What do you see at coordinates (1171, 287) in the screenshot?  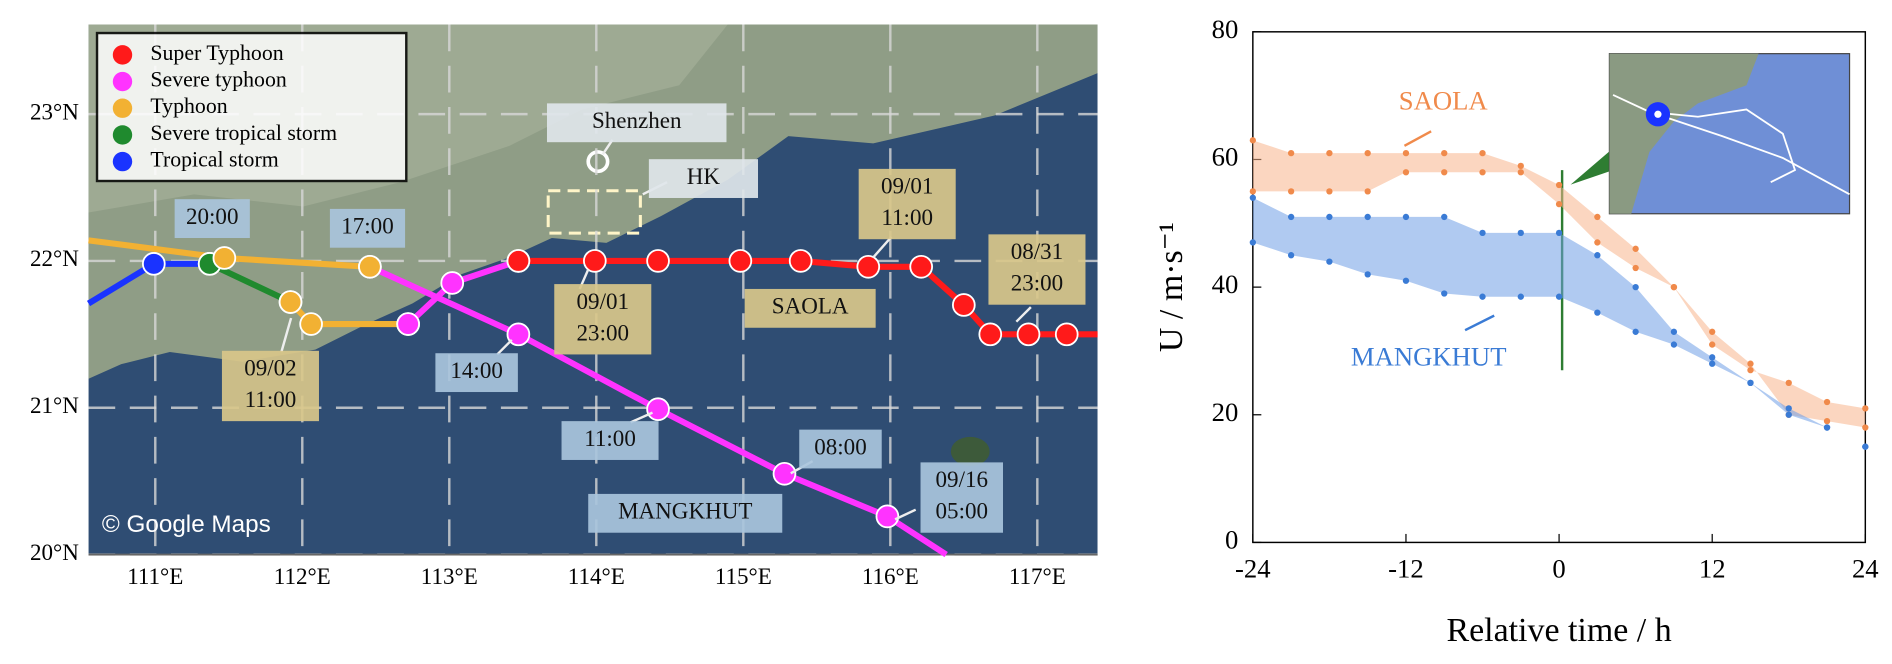 I see `y-axis-label: U / m·s⁻¹` at bounding box center [1171, 287].